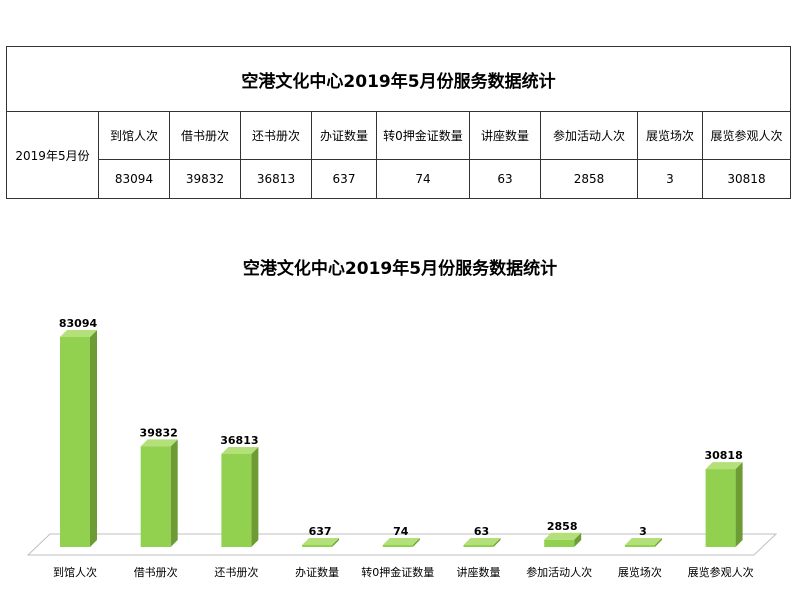 The image size is (800, 600). Describe the element at coordinates (505, 135) in the screenshot. I see `column-header: 讲座数量` at that location.